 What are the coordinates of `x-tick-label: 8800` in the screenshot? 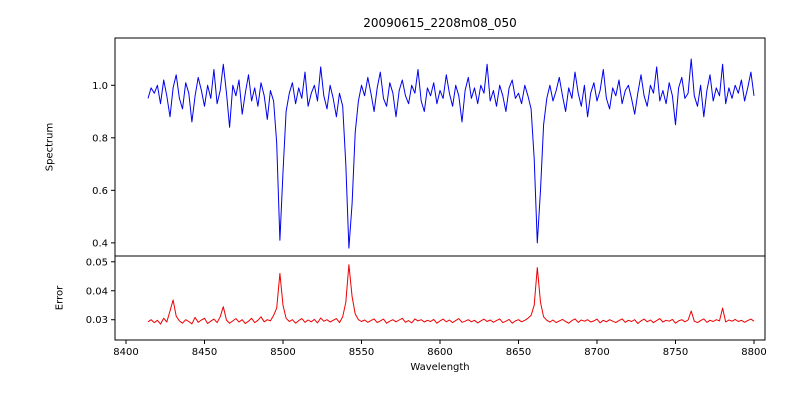 It's located at (753, 352).